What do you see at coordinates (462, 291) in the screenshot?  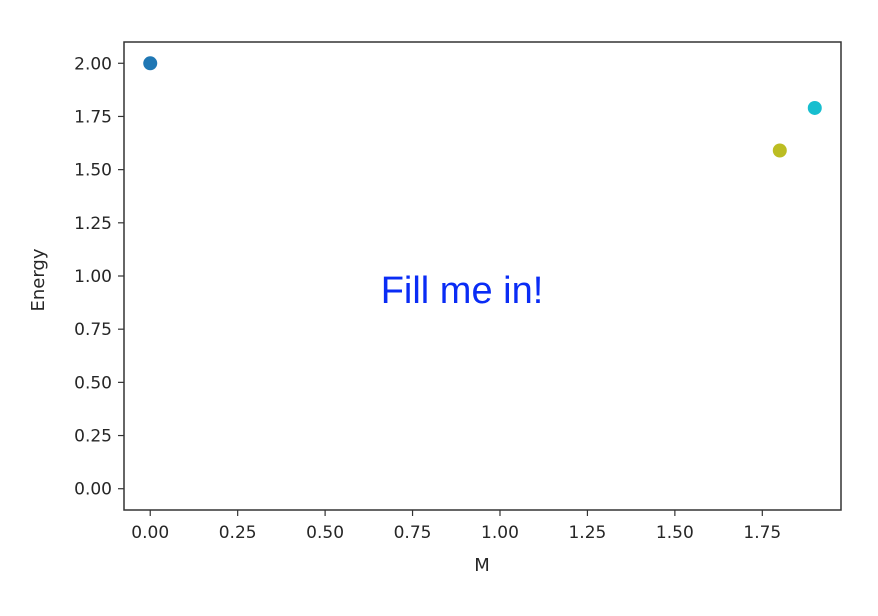 I see `chart-annotation: Fill me in!` at bounding box center [462, 291].